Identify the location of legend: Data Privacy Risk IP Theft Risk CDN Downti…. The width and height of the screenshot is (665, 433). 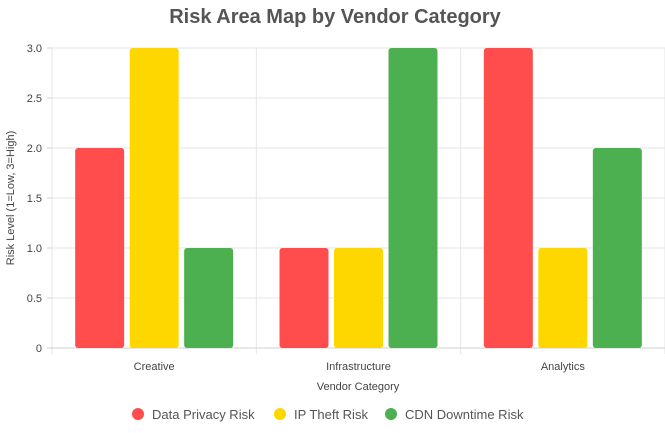
(328, 414).